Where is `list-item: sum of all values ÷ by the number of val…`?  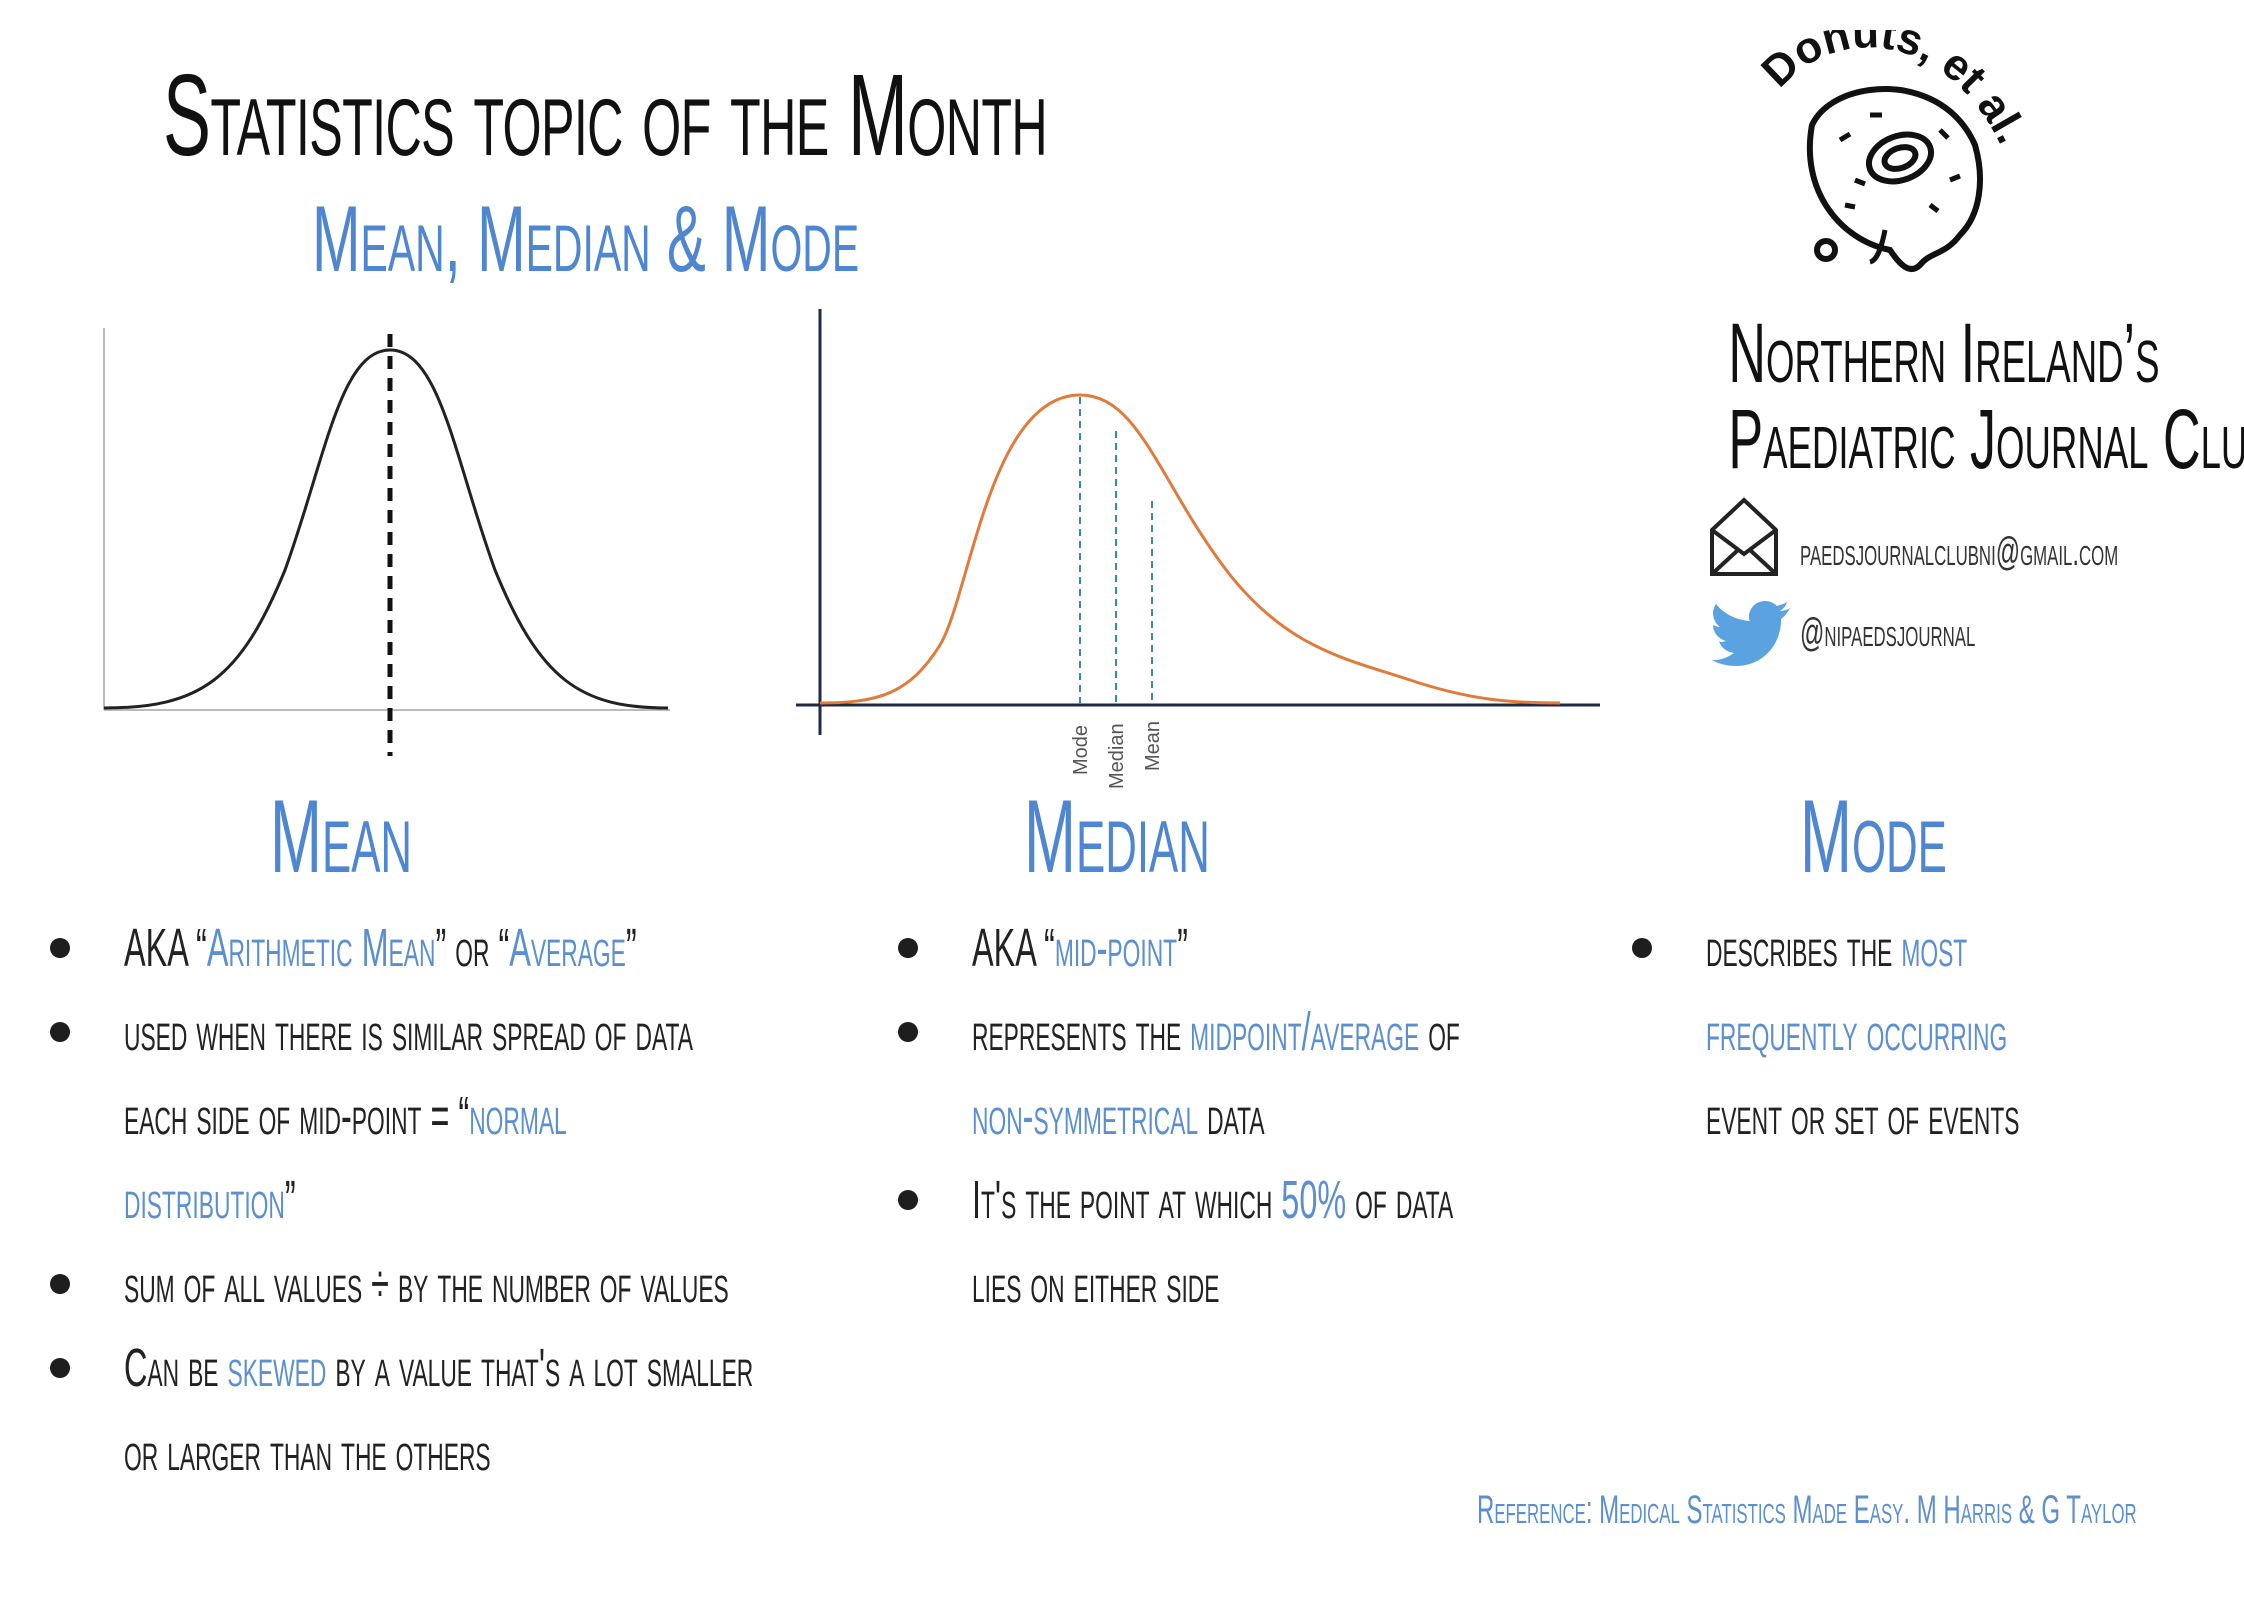 list-item: sum of all values ÷ by the number of val… is located at coordinates (637, 1284).